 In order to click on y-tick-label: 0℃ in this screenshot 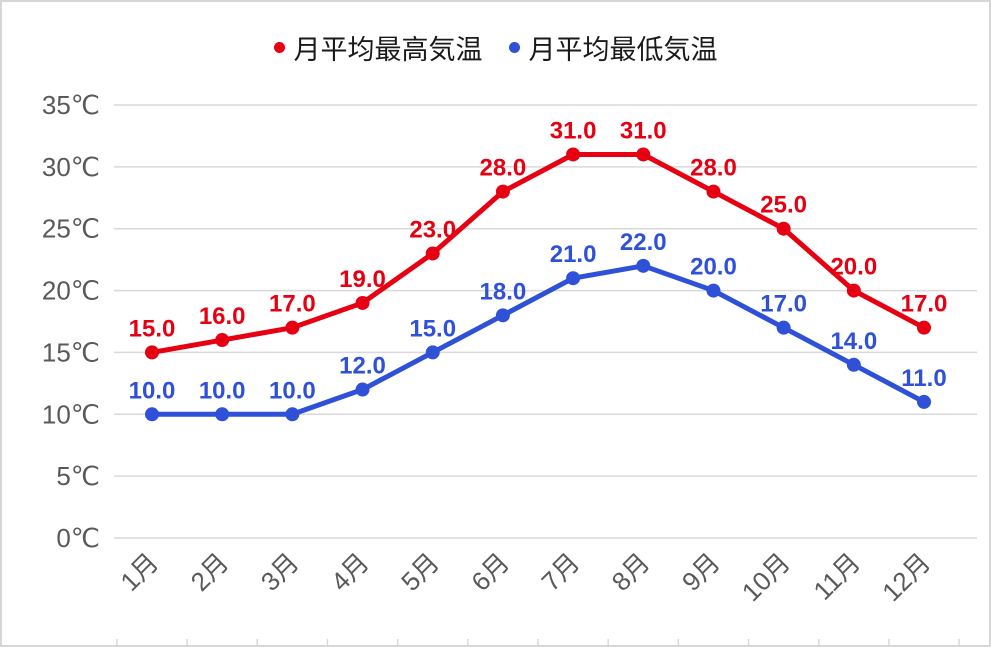, I will do `click(78, 538)`.